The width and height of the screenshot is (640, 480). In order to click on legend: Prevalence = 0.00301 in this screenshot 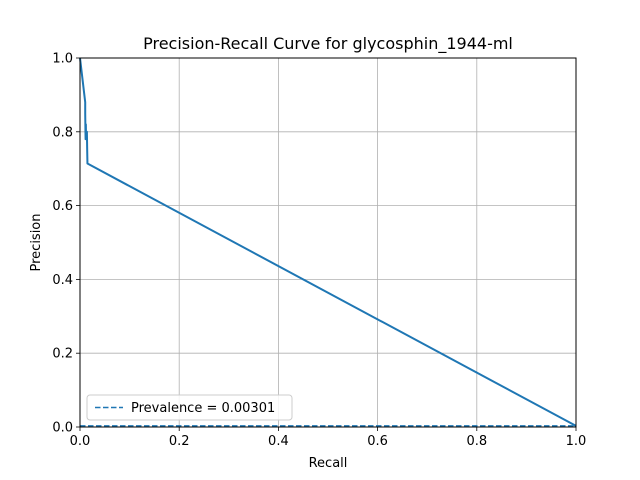, I will do `click(189, 407)`.